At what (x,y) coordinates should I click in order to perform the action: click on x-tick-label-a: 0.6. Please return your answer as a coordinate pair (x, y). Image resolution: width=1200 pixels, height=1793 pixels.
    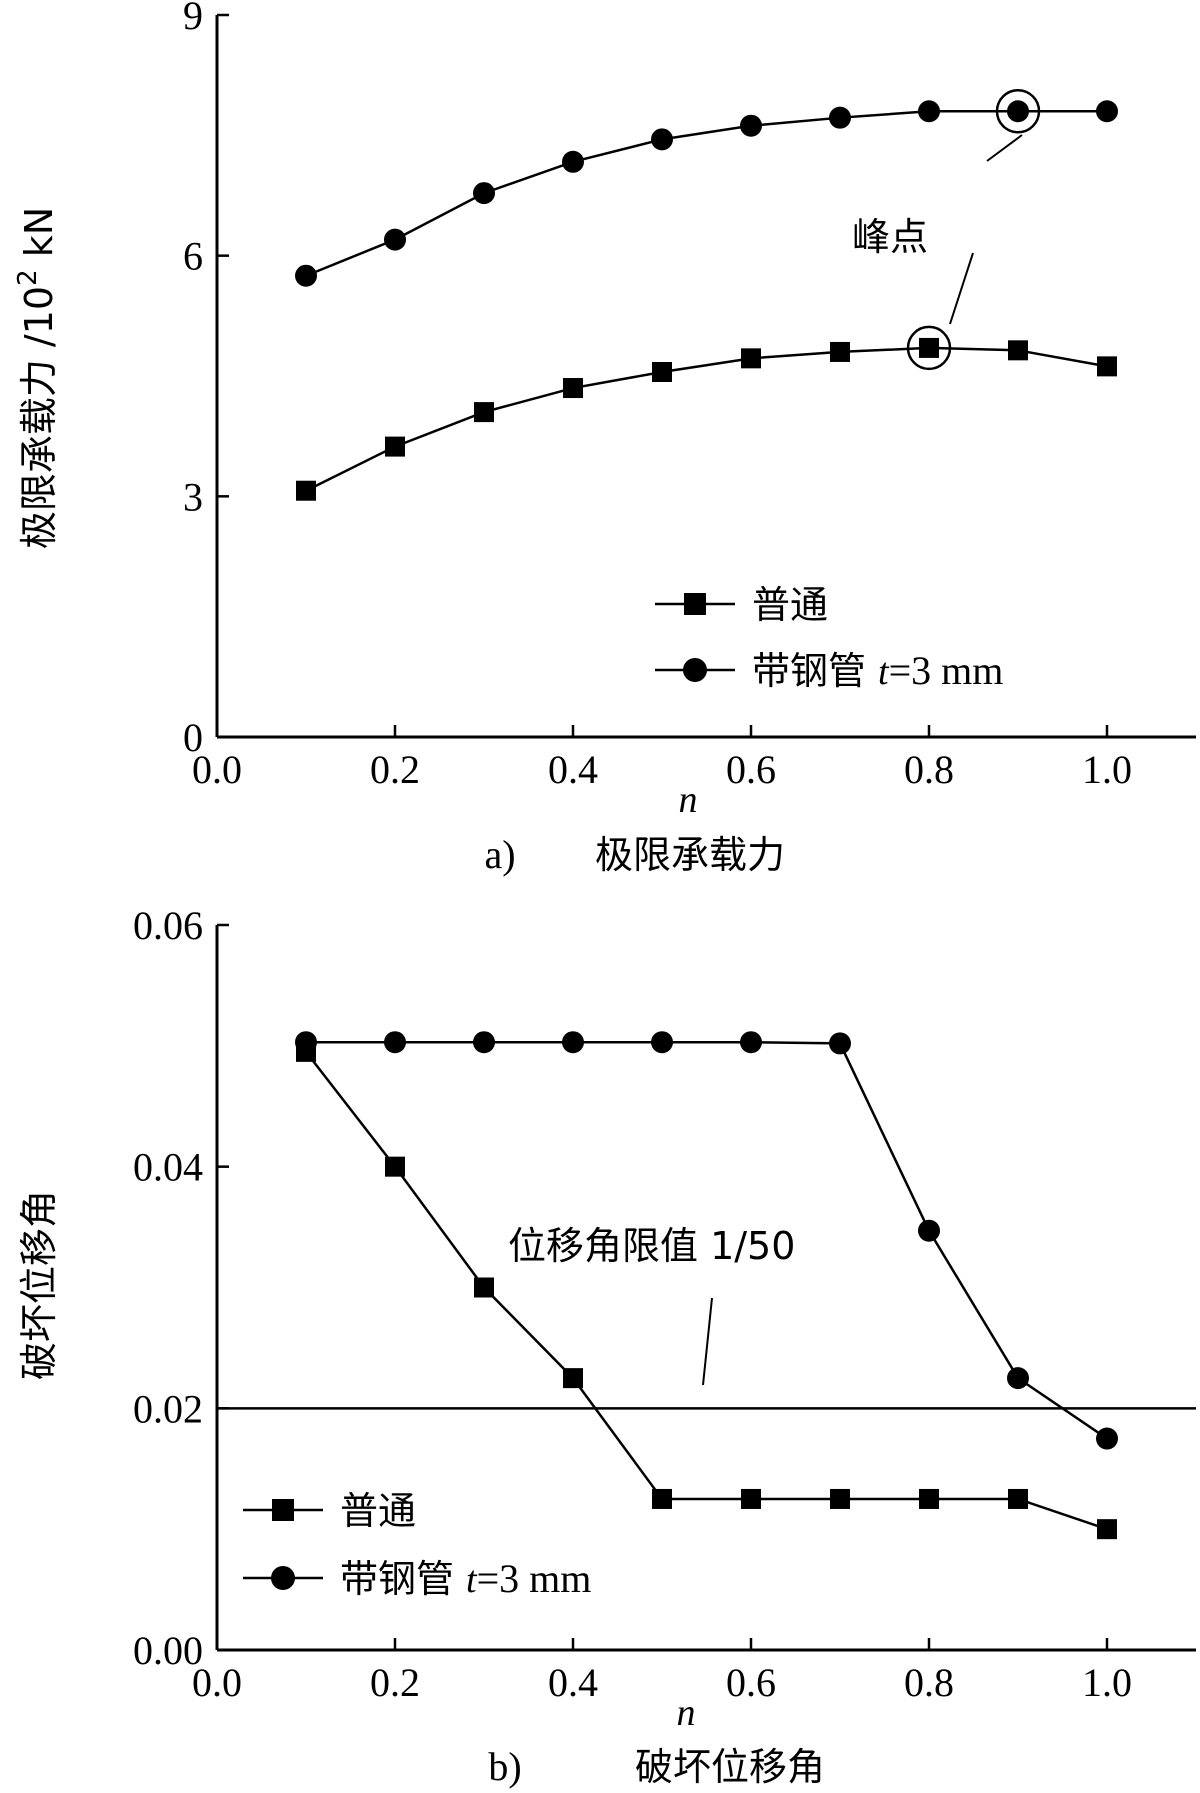
    Looking at the image, I should click on (751, 769).